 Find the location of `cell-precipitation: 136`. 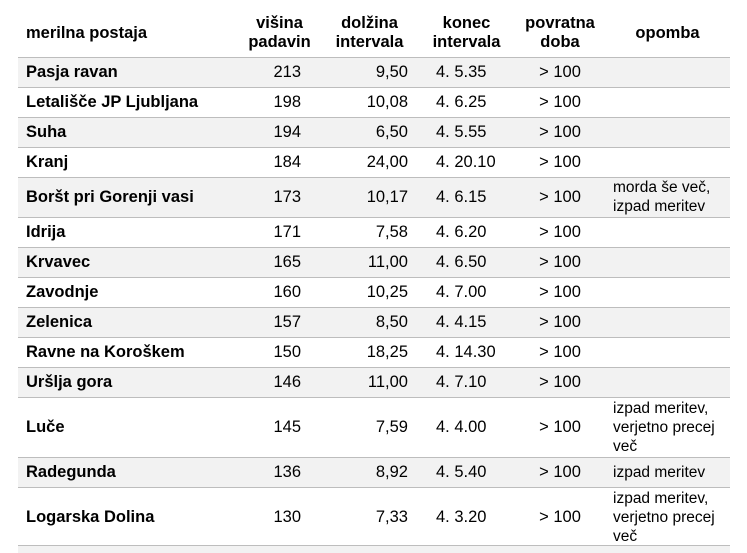

cell-precipitation: 136 is located at coordinates (287, 471).